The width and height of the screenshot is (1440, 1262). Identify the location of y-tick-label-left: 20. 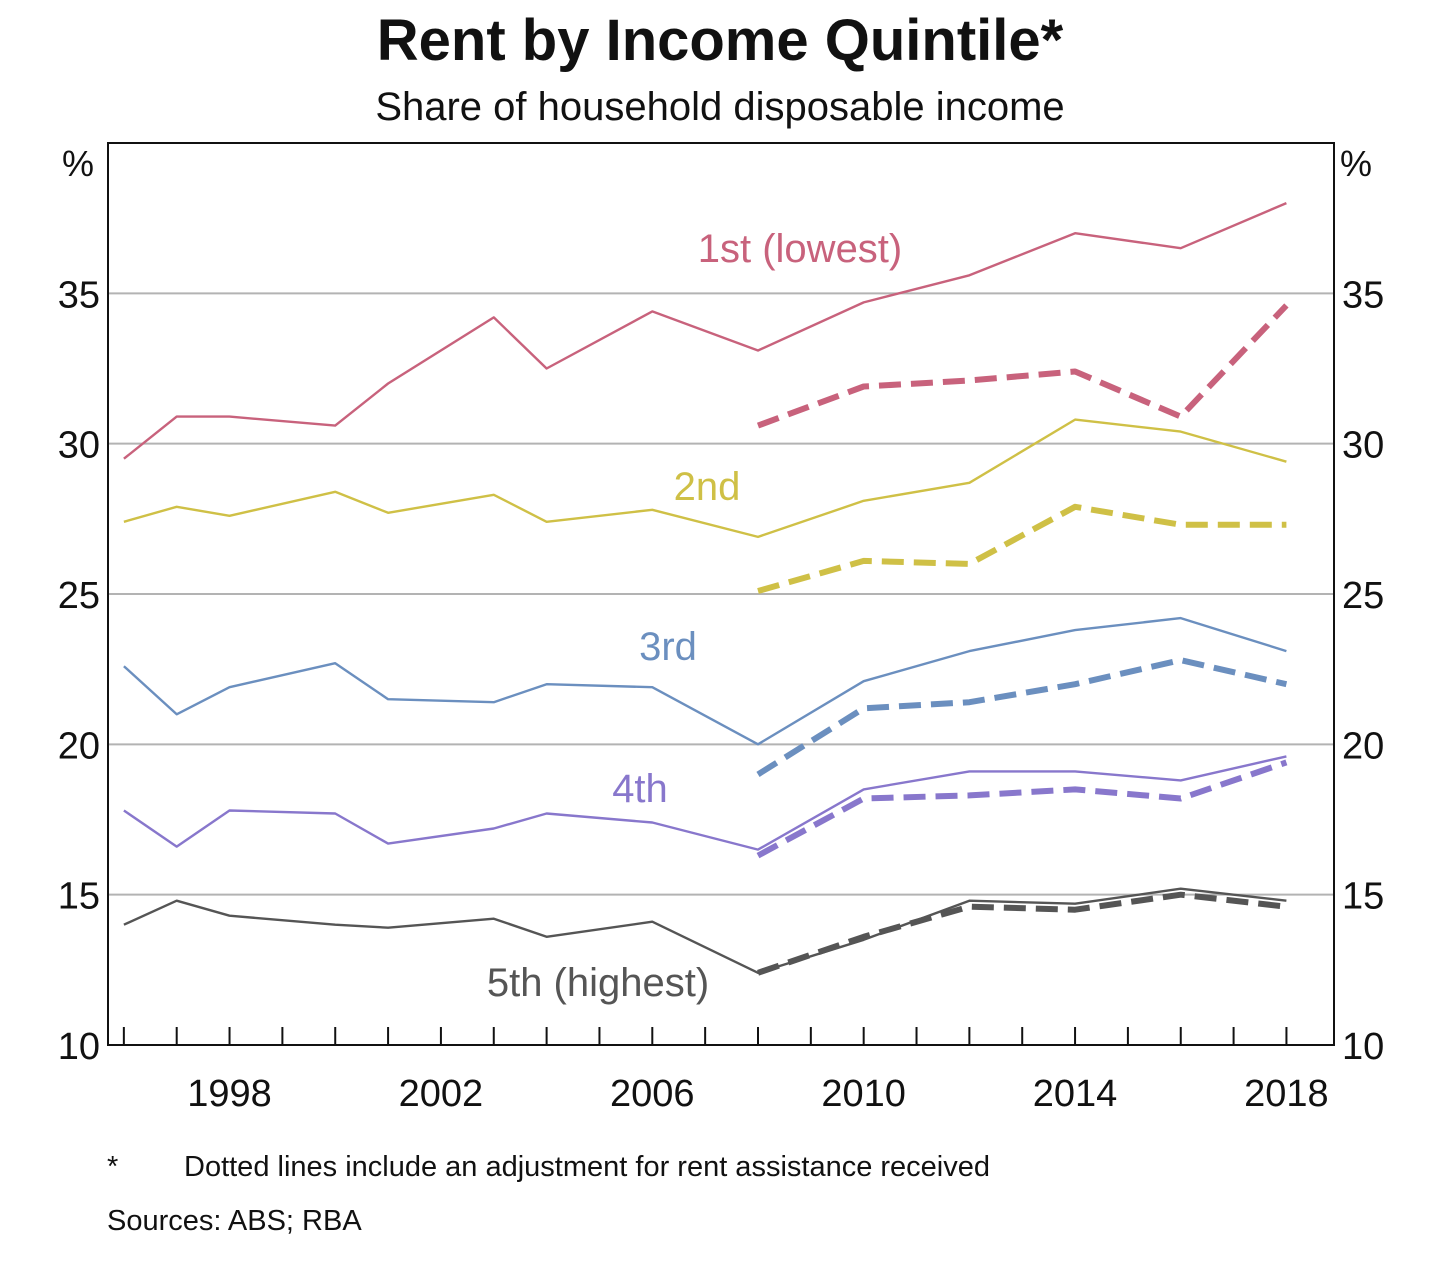
(79, 746).